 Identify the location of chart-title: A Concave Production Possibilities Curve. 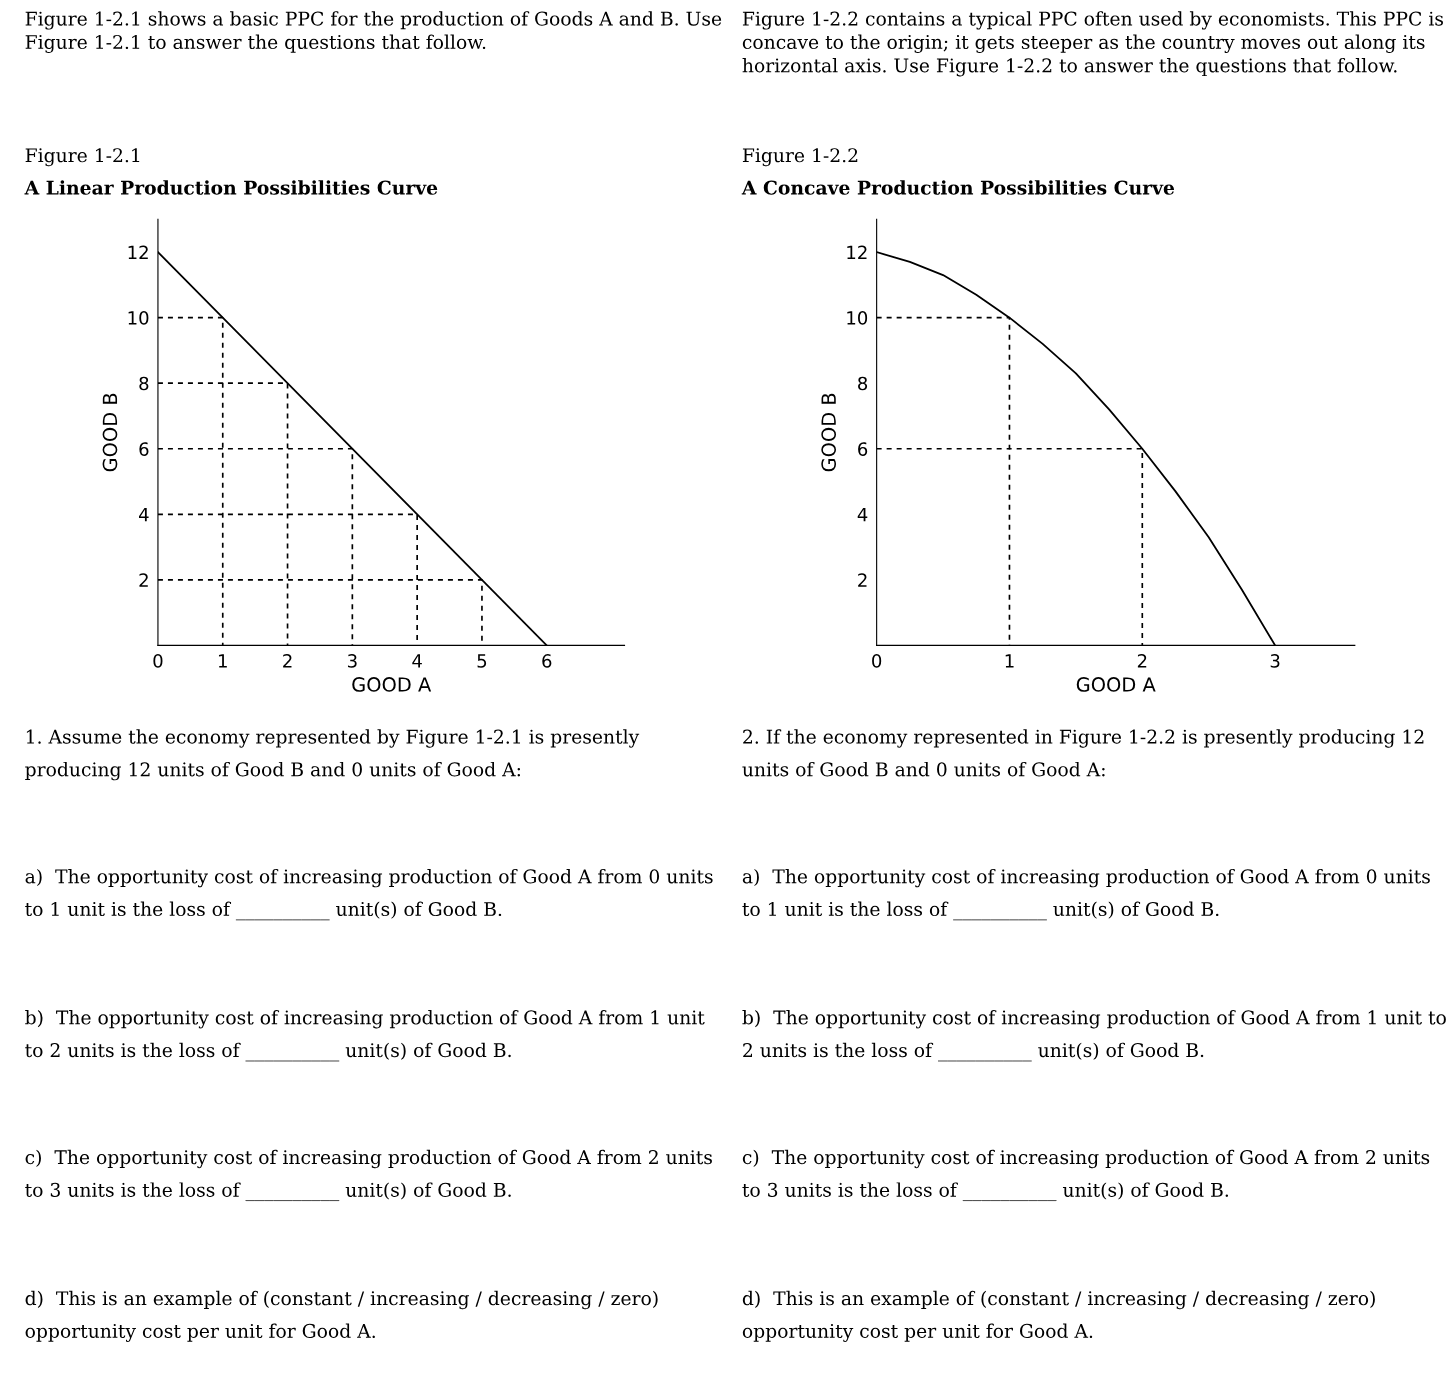
(958, 187).